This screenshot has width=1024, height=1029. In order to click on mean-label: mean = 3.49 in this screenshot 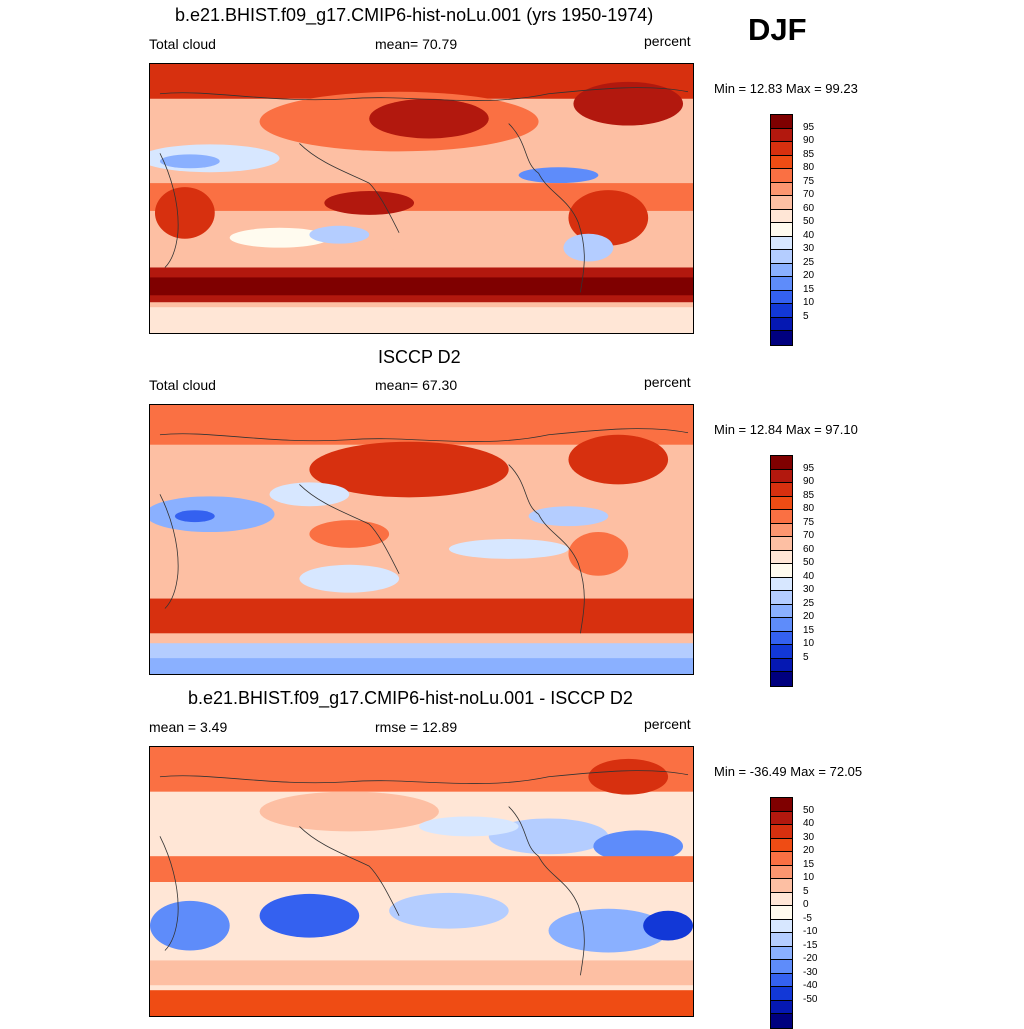, I will do `click(188, 727)`.